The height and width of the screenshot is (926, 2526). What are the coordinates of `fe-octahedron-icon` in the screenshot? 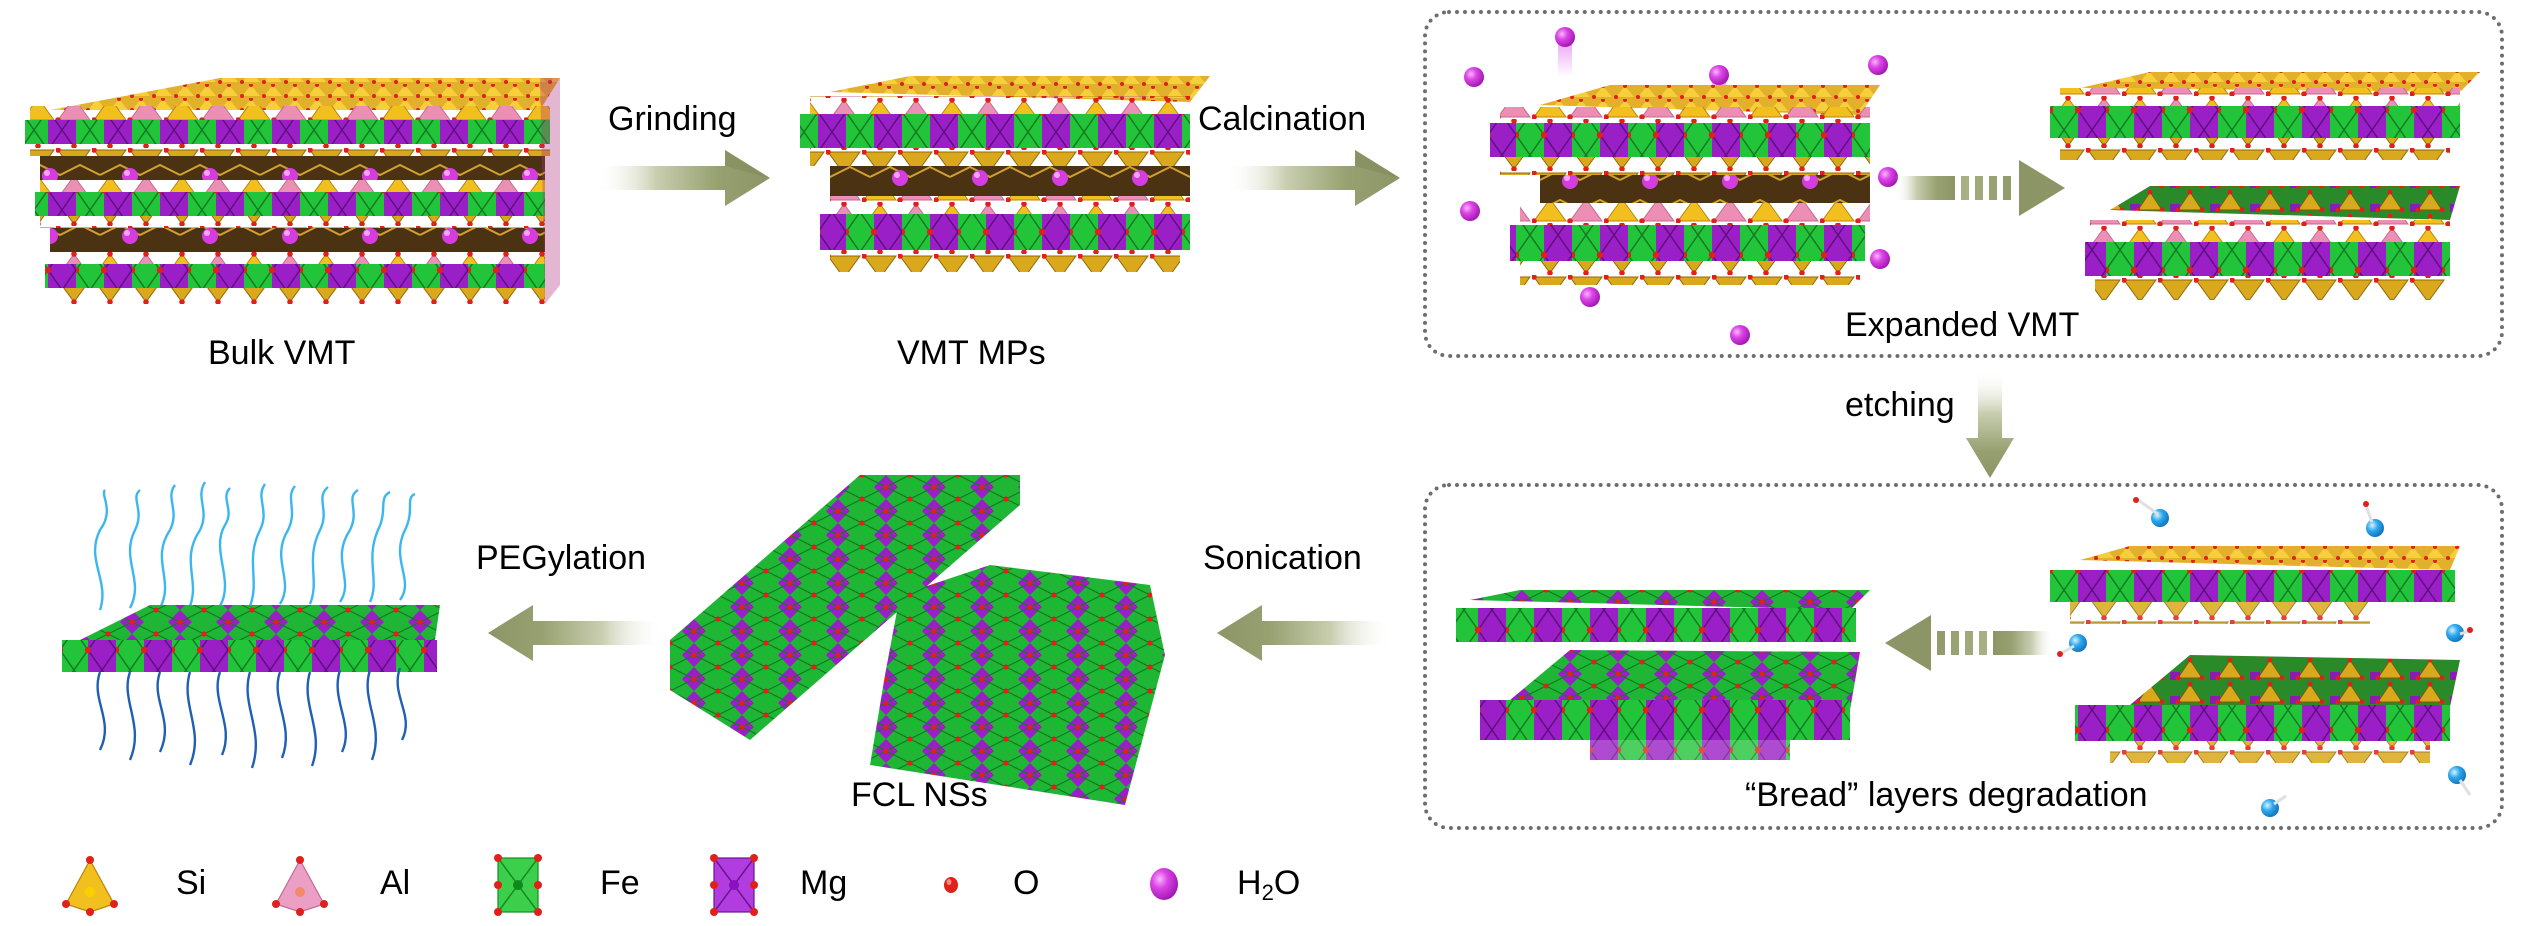 It's located at (518, 885).